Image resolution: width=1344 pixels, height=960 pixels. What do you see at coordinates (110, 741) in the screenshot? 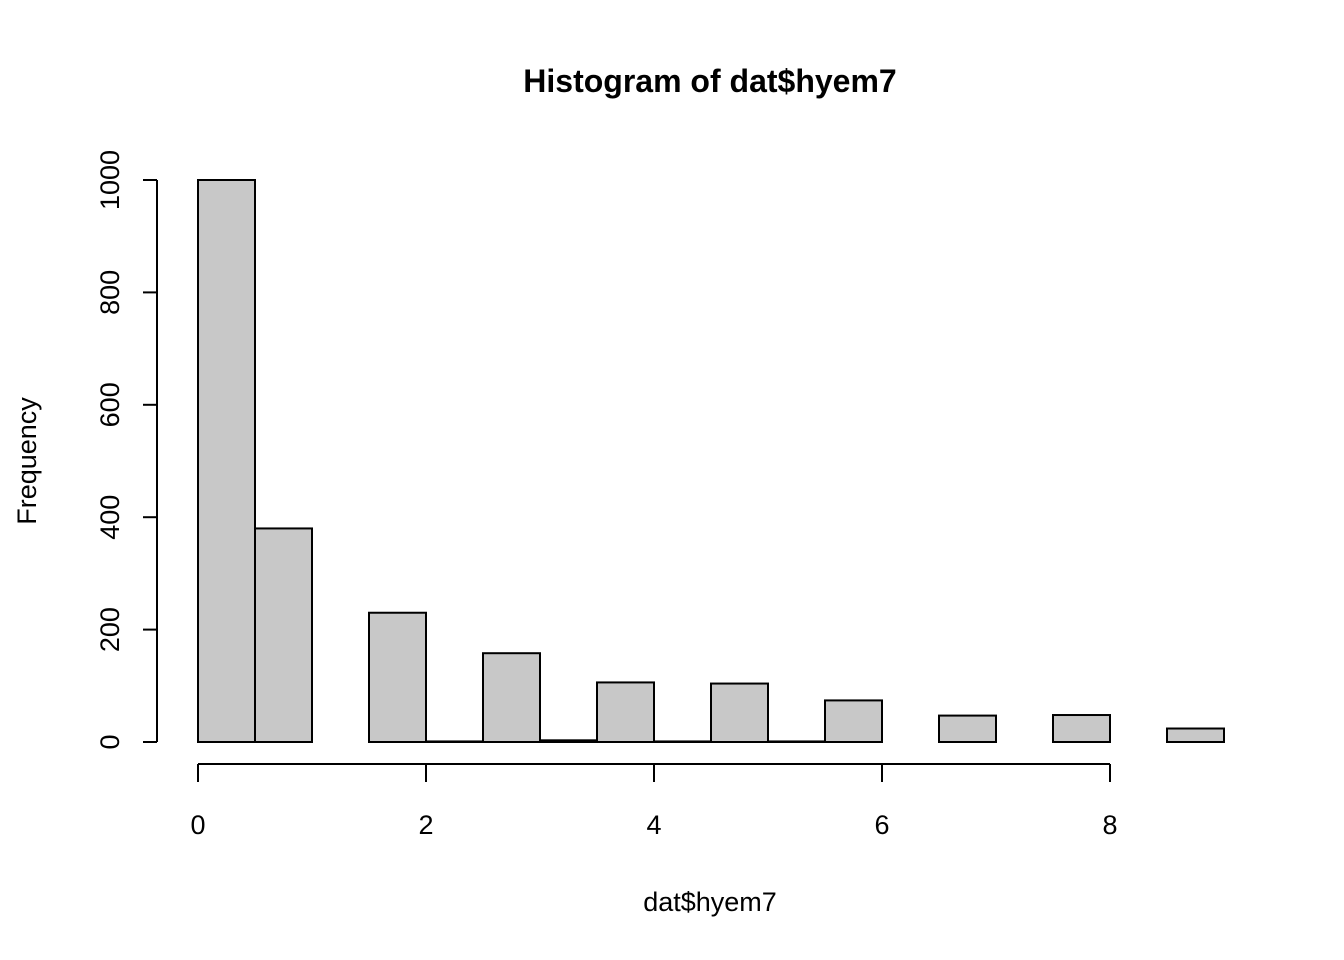
I see `y-tick-label: 0` at bounding box center [110, 741].